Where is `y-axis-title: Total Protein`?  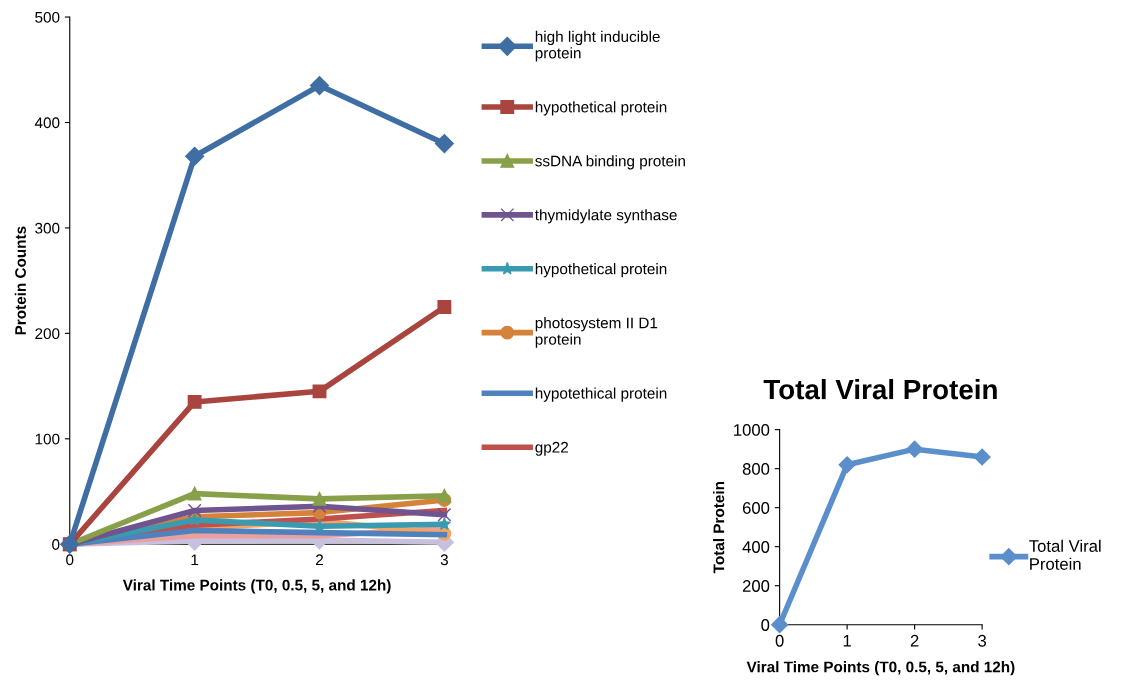 y-axis-title: Total Protein is located at coordinates (719, 528).